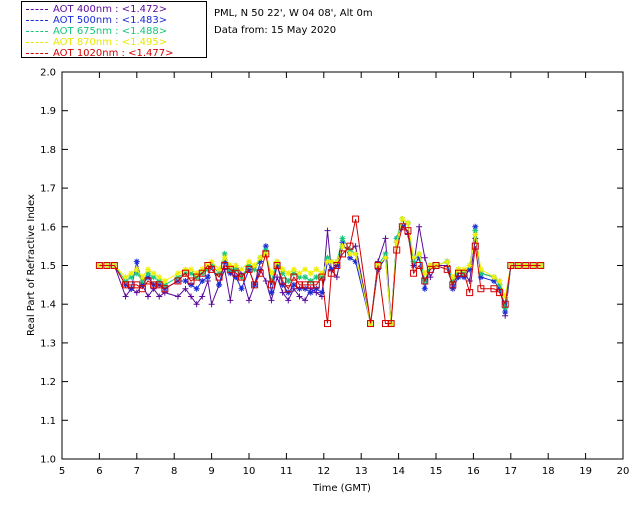 This screenshot has width=640, height=512. I want to click on y-tick-label: 1.3, so click(48, 343).